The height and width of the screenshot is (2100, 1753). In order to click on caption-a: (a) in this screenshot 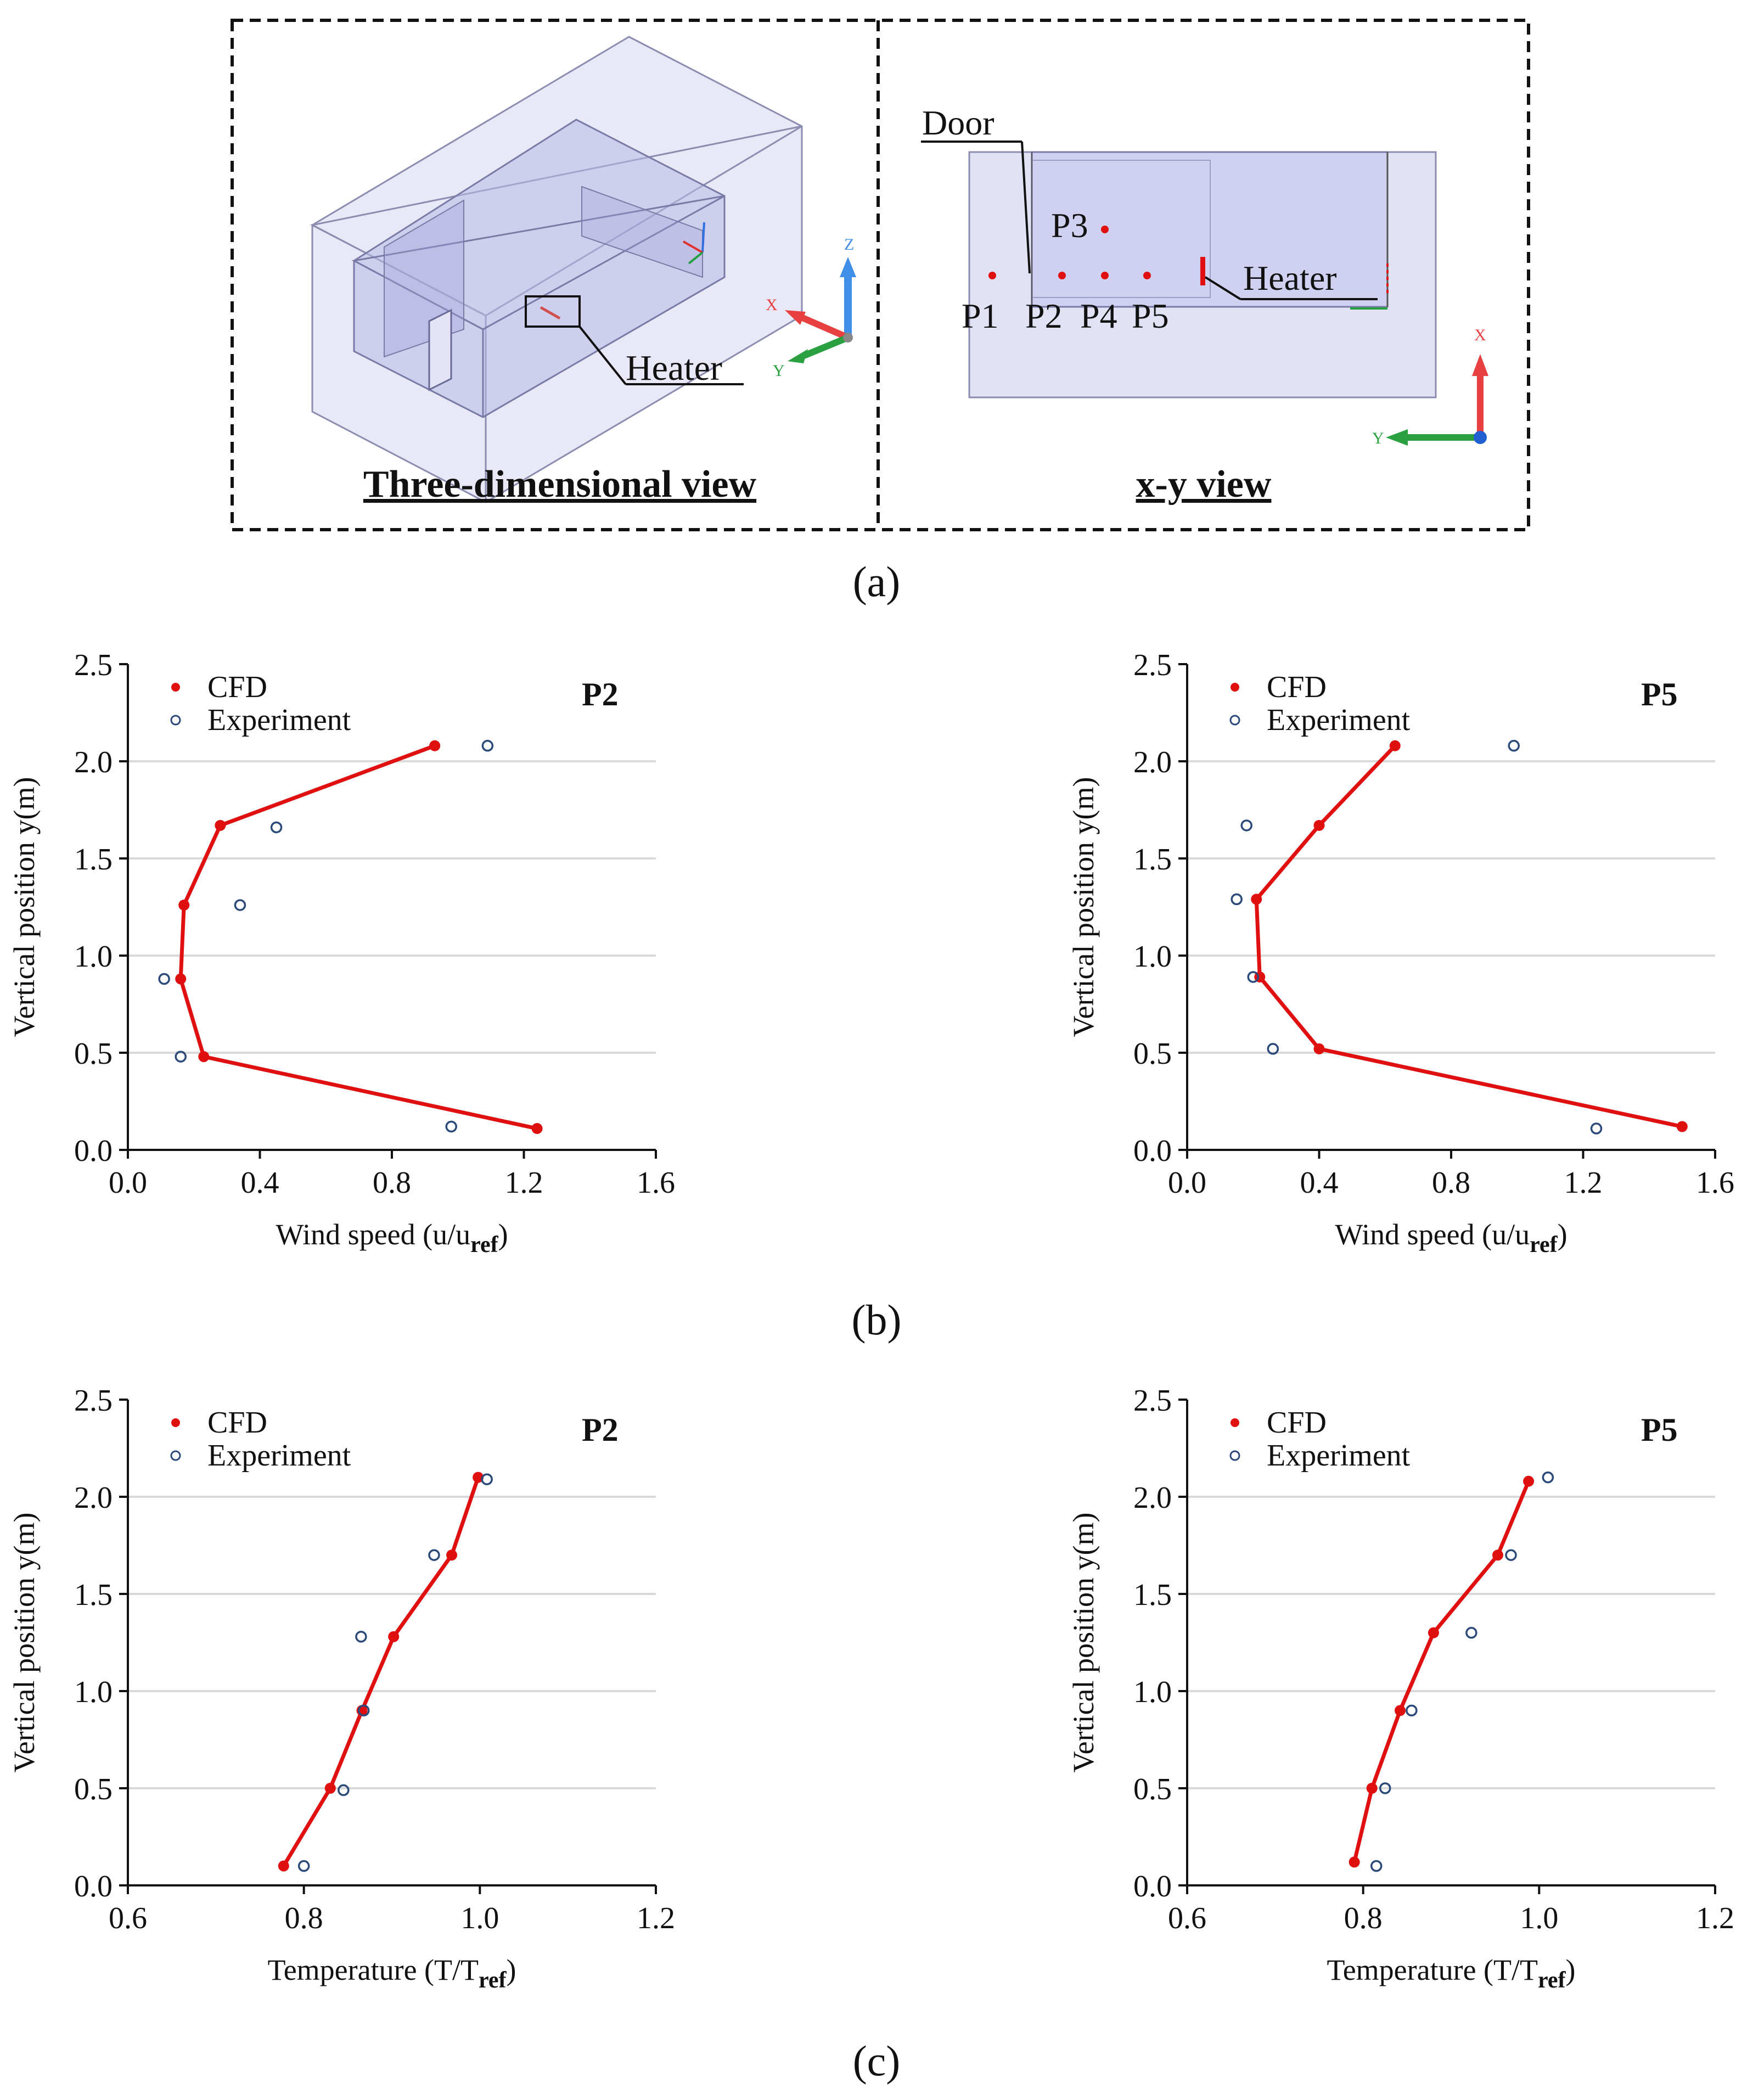, I will do `click(876, 581)`.